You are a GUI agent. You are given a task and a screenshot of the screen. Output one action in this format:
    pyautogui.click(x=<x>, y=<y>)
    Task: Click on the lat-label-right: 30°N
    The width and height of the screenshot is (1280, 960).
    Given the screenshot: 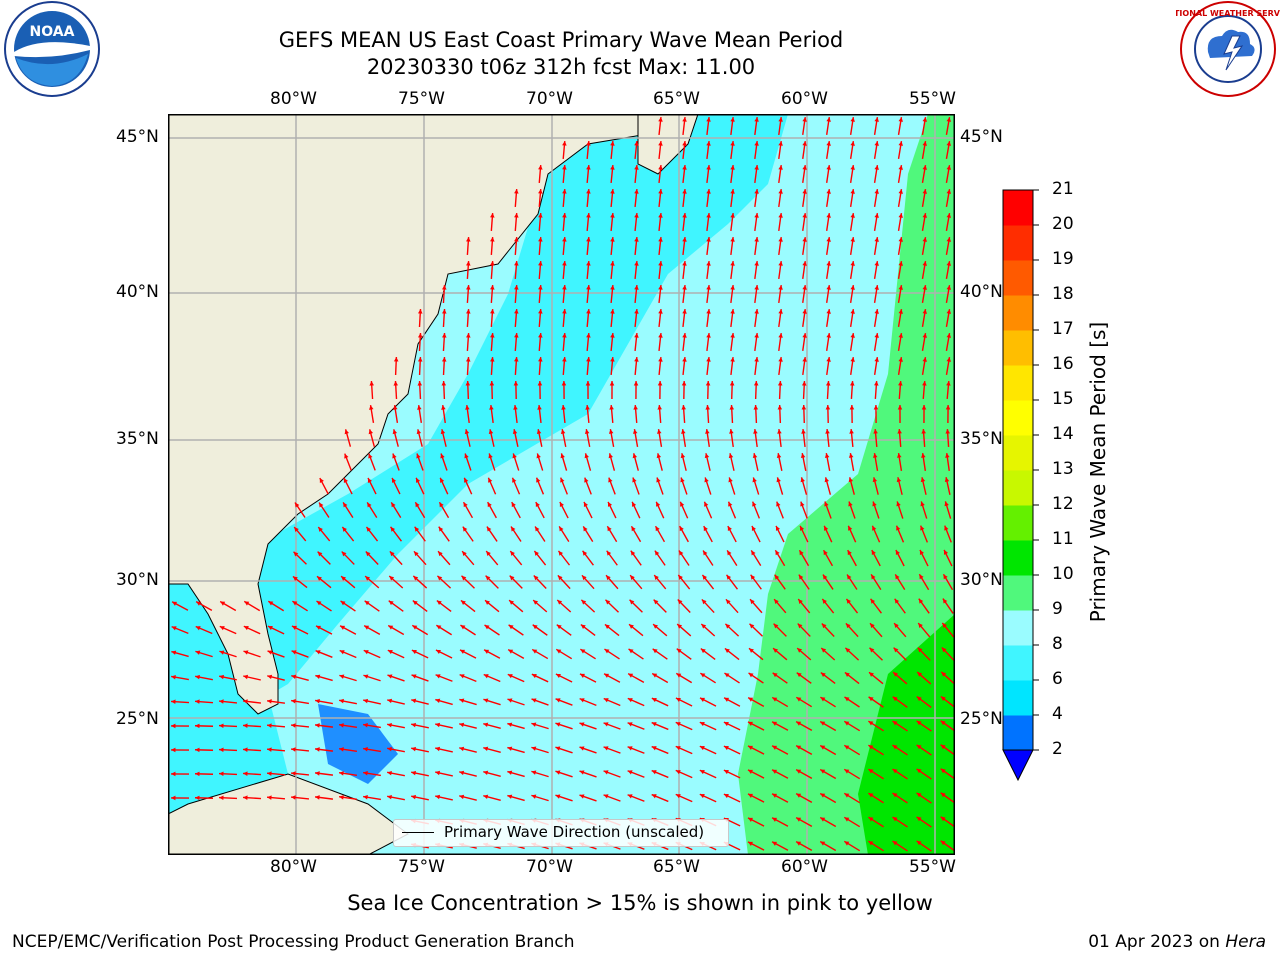 What is the action you would take?
    pyautogui.click(x=981, y=580)
    